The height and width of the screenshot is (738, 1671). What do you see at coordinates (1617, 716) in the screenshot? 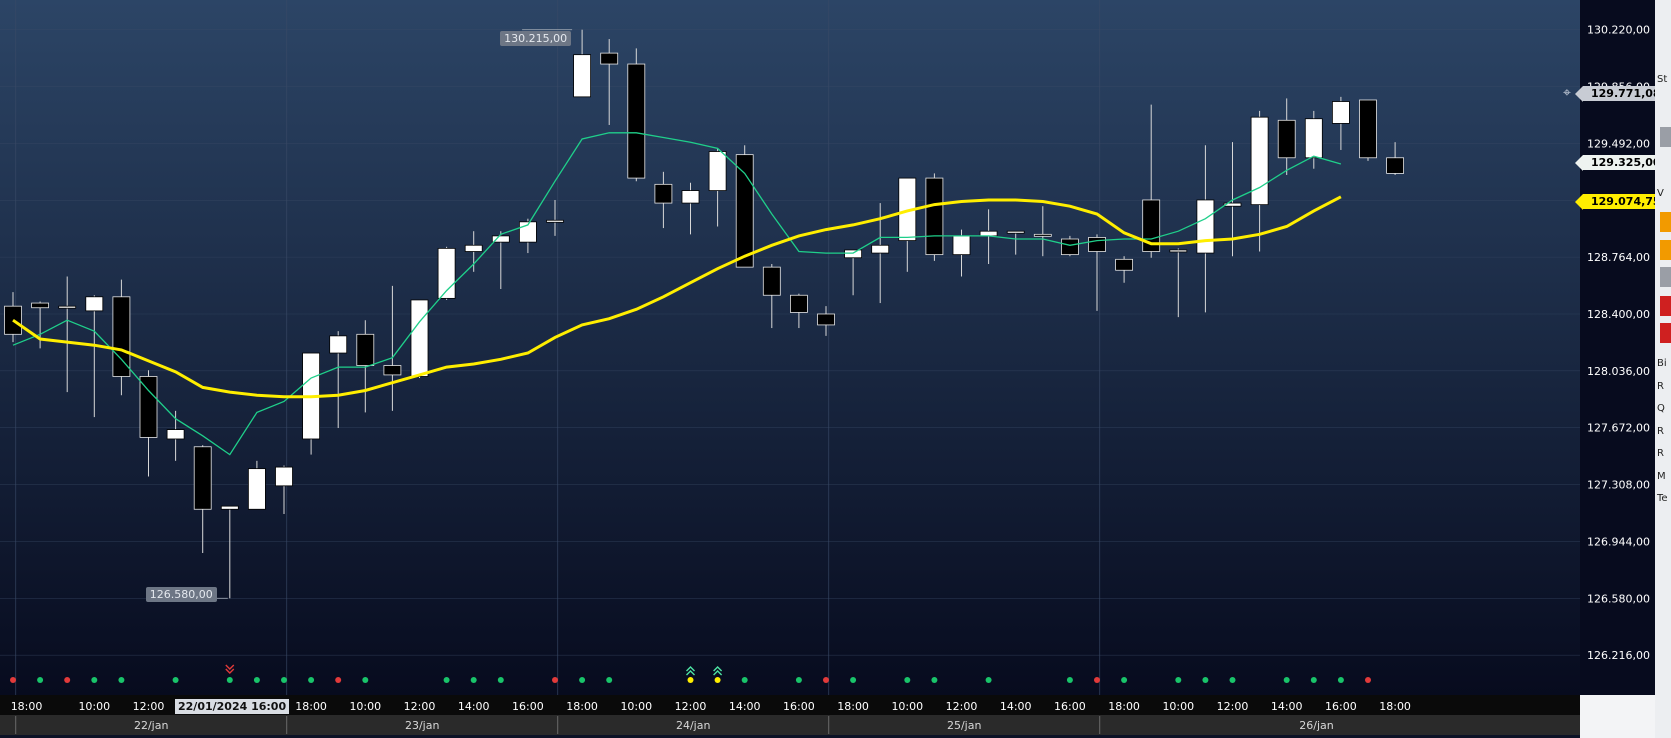
I see `corner-box` at bounding box center [1617, 716].